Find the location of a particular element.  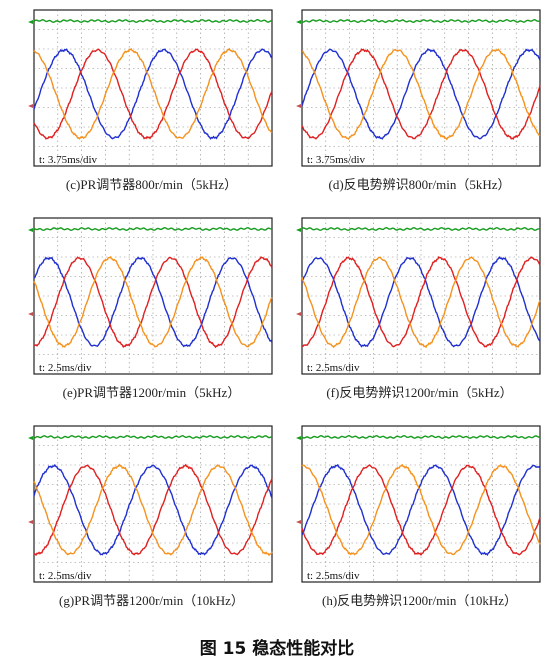

panel-caption: (d)反电势辨识800r/min（5kHz） is located at coordinates (419, 184).